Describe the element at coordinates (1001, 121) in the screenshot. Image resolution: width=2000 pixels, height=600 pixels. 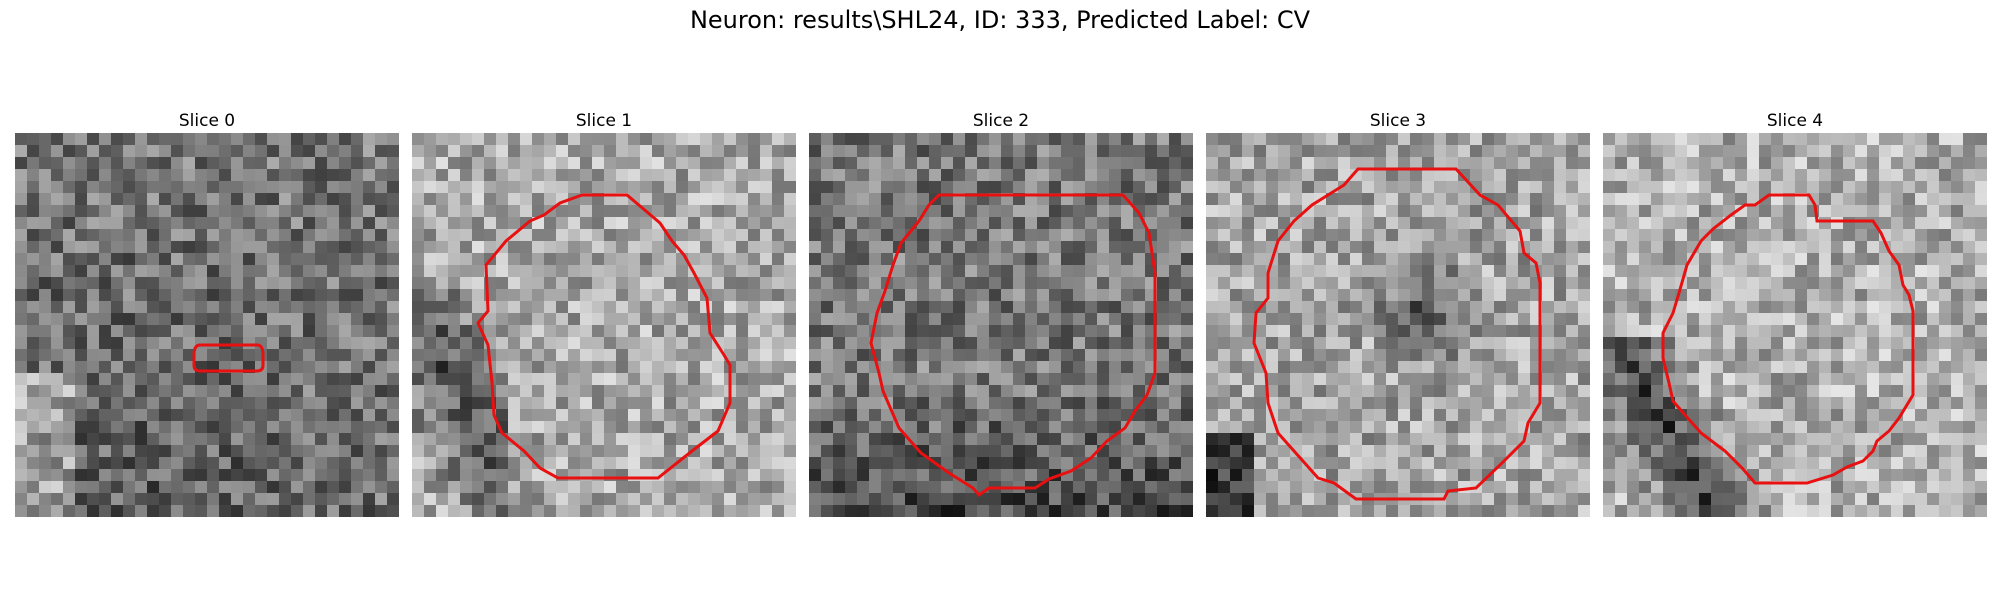
I see `slice-title: Slice 2` at that location.